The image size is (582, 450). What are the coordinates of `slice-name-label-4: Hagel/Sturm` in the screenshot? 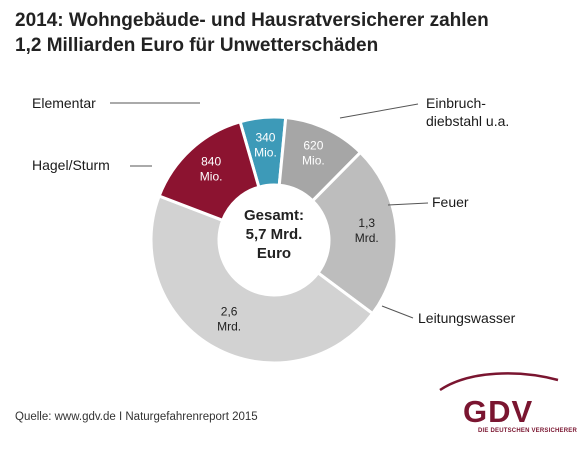 It's located at (71, 165).